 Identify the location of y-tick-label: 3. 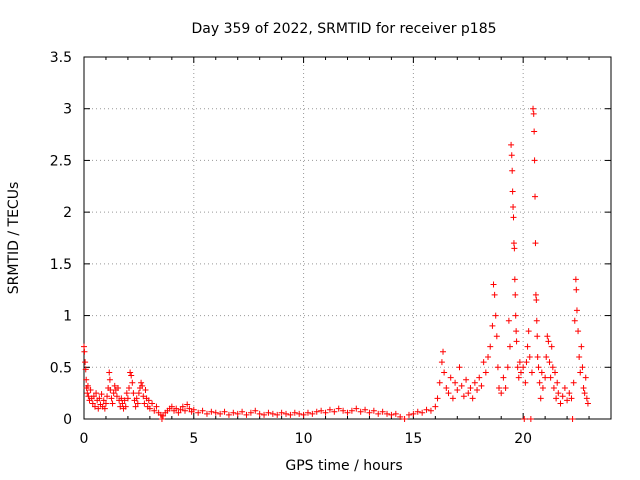
(67, 110).